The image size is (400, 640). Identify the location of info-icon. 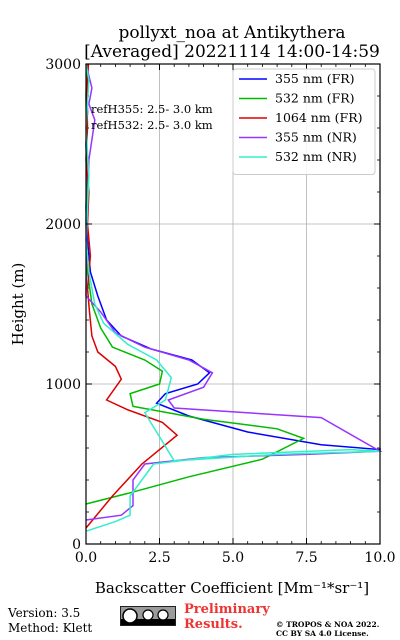
(148, 615).